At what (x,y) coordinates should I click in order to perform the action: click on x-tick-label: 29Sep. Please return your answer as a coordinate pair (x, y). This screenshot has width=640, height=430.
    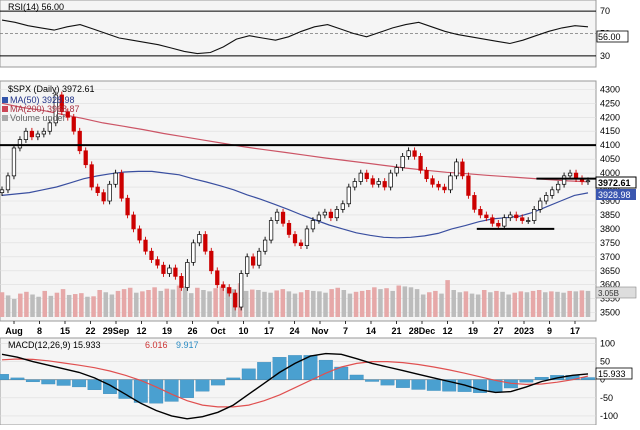
    Looking at the image, I should click on (116, 331).